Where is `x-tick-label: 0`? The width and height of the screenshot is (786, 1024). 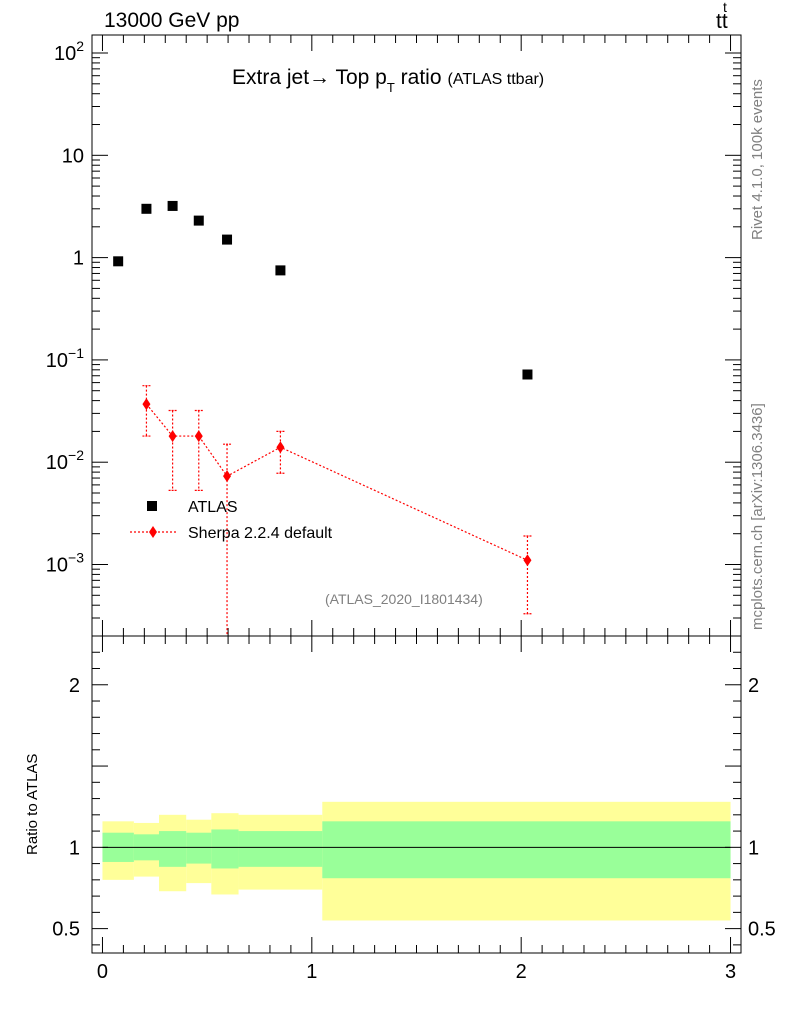 x-tick-label: 0 is located at coordinates (102, 972).